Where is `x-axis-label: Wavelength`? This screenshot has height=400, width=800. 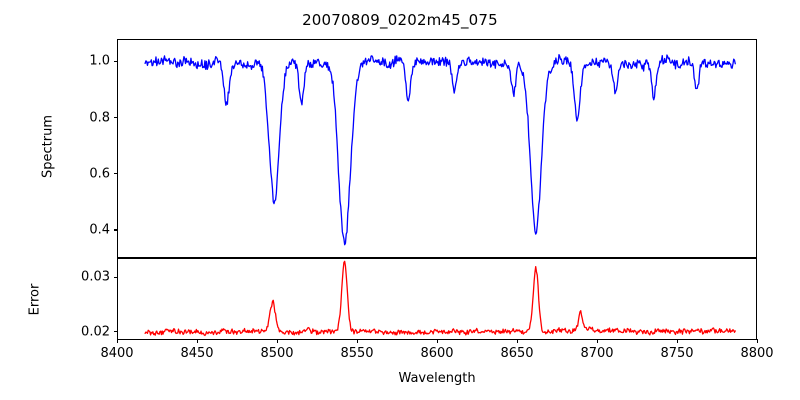
x-axis-label: Wavelength is located at coordinates (437, 378).